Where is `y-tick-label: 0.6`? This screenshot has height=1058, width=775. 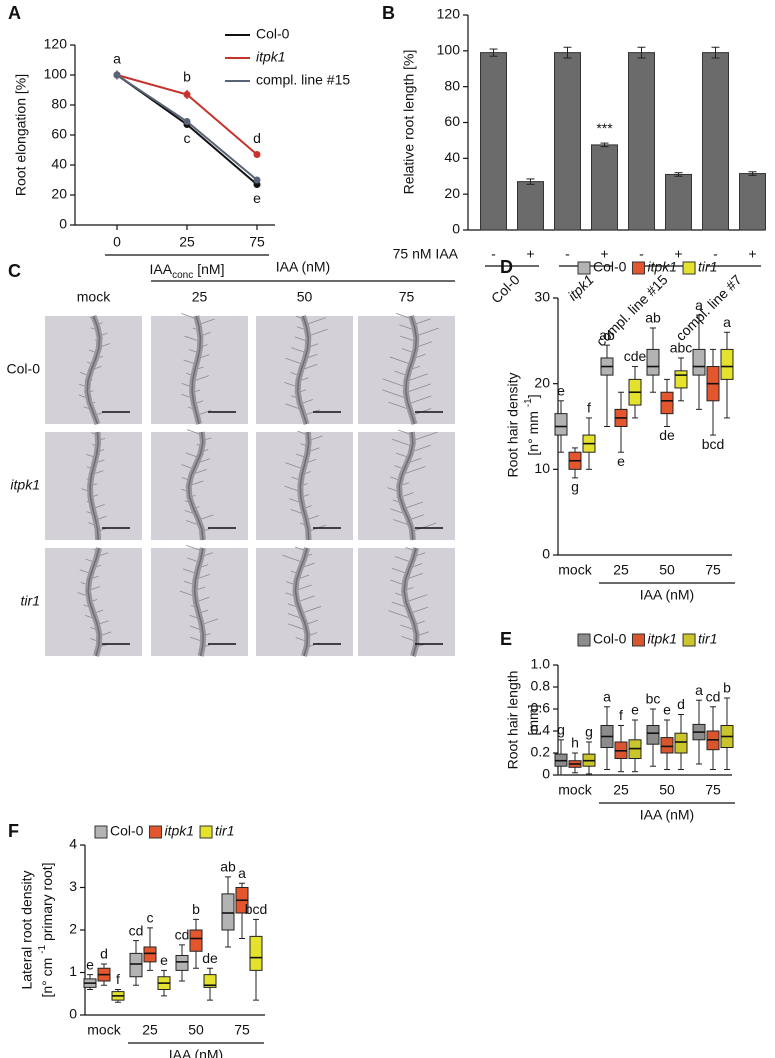
y-tick-label: 0.6 is located at coordinates (541, 708).